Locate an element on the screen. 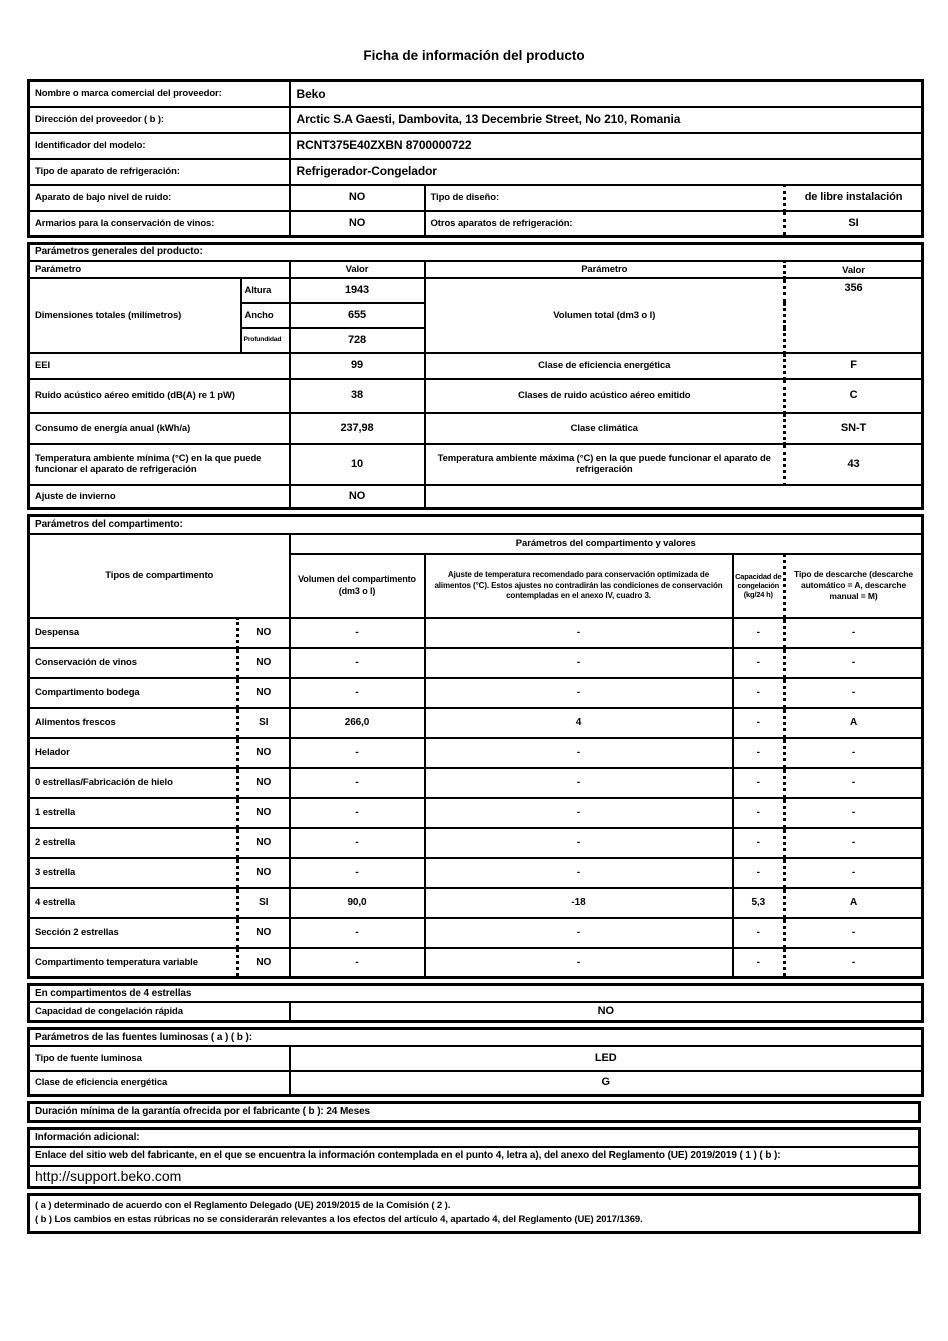  compartment-defrost: A is located at coordinates (853, 722).